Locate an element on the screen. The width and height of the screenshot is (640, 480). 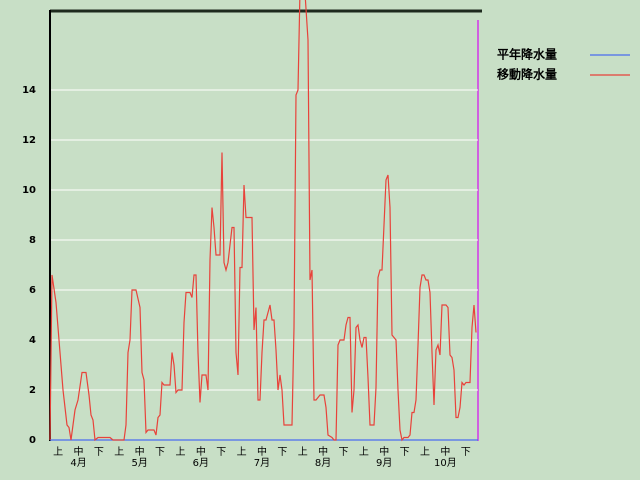
legend-label: 移動降水量 is located at coordinates (527, 74).